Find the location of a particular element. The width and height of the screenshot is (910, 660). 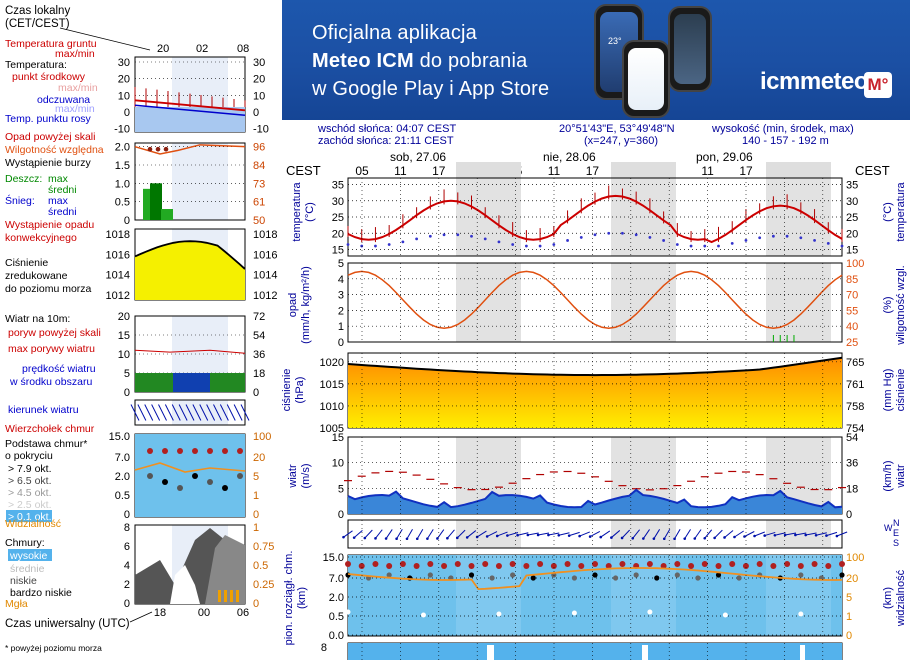

mini-wind-tick-right: 72 is located at coordinates (259, 317).